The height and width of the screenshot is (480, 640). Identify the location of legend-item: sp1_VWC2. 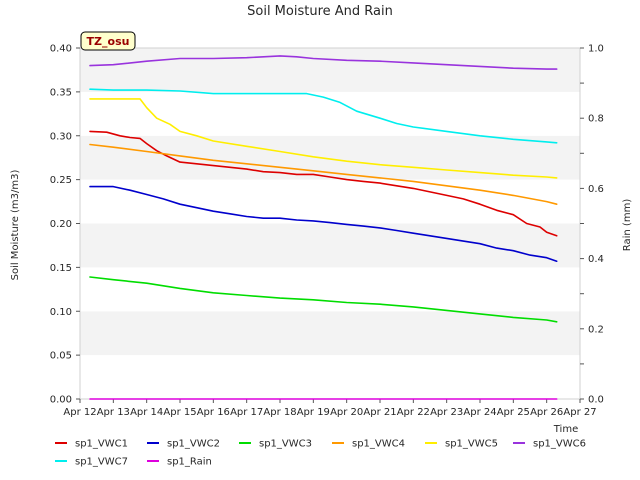
(183, 444).